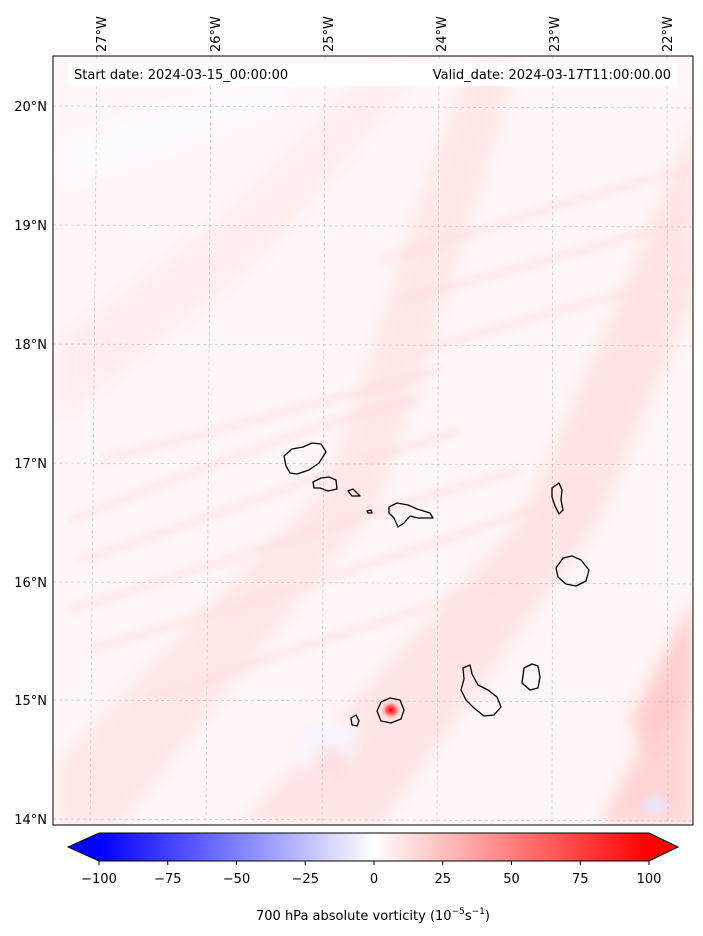 The image size is (703, 936). Describe the element at coordinates (663, 847) in the screenshot. I see `colorbar-extend-max` at that location.